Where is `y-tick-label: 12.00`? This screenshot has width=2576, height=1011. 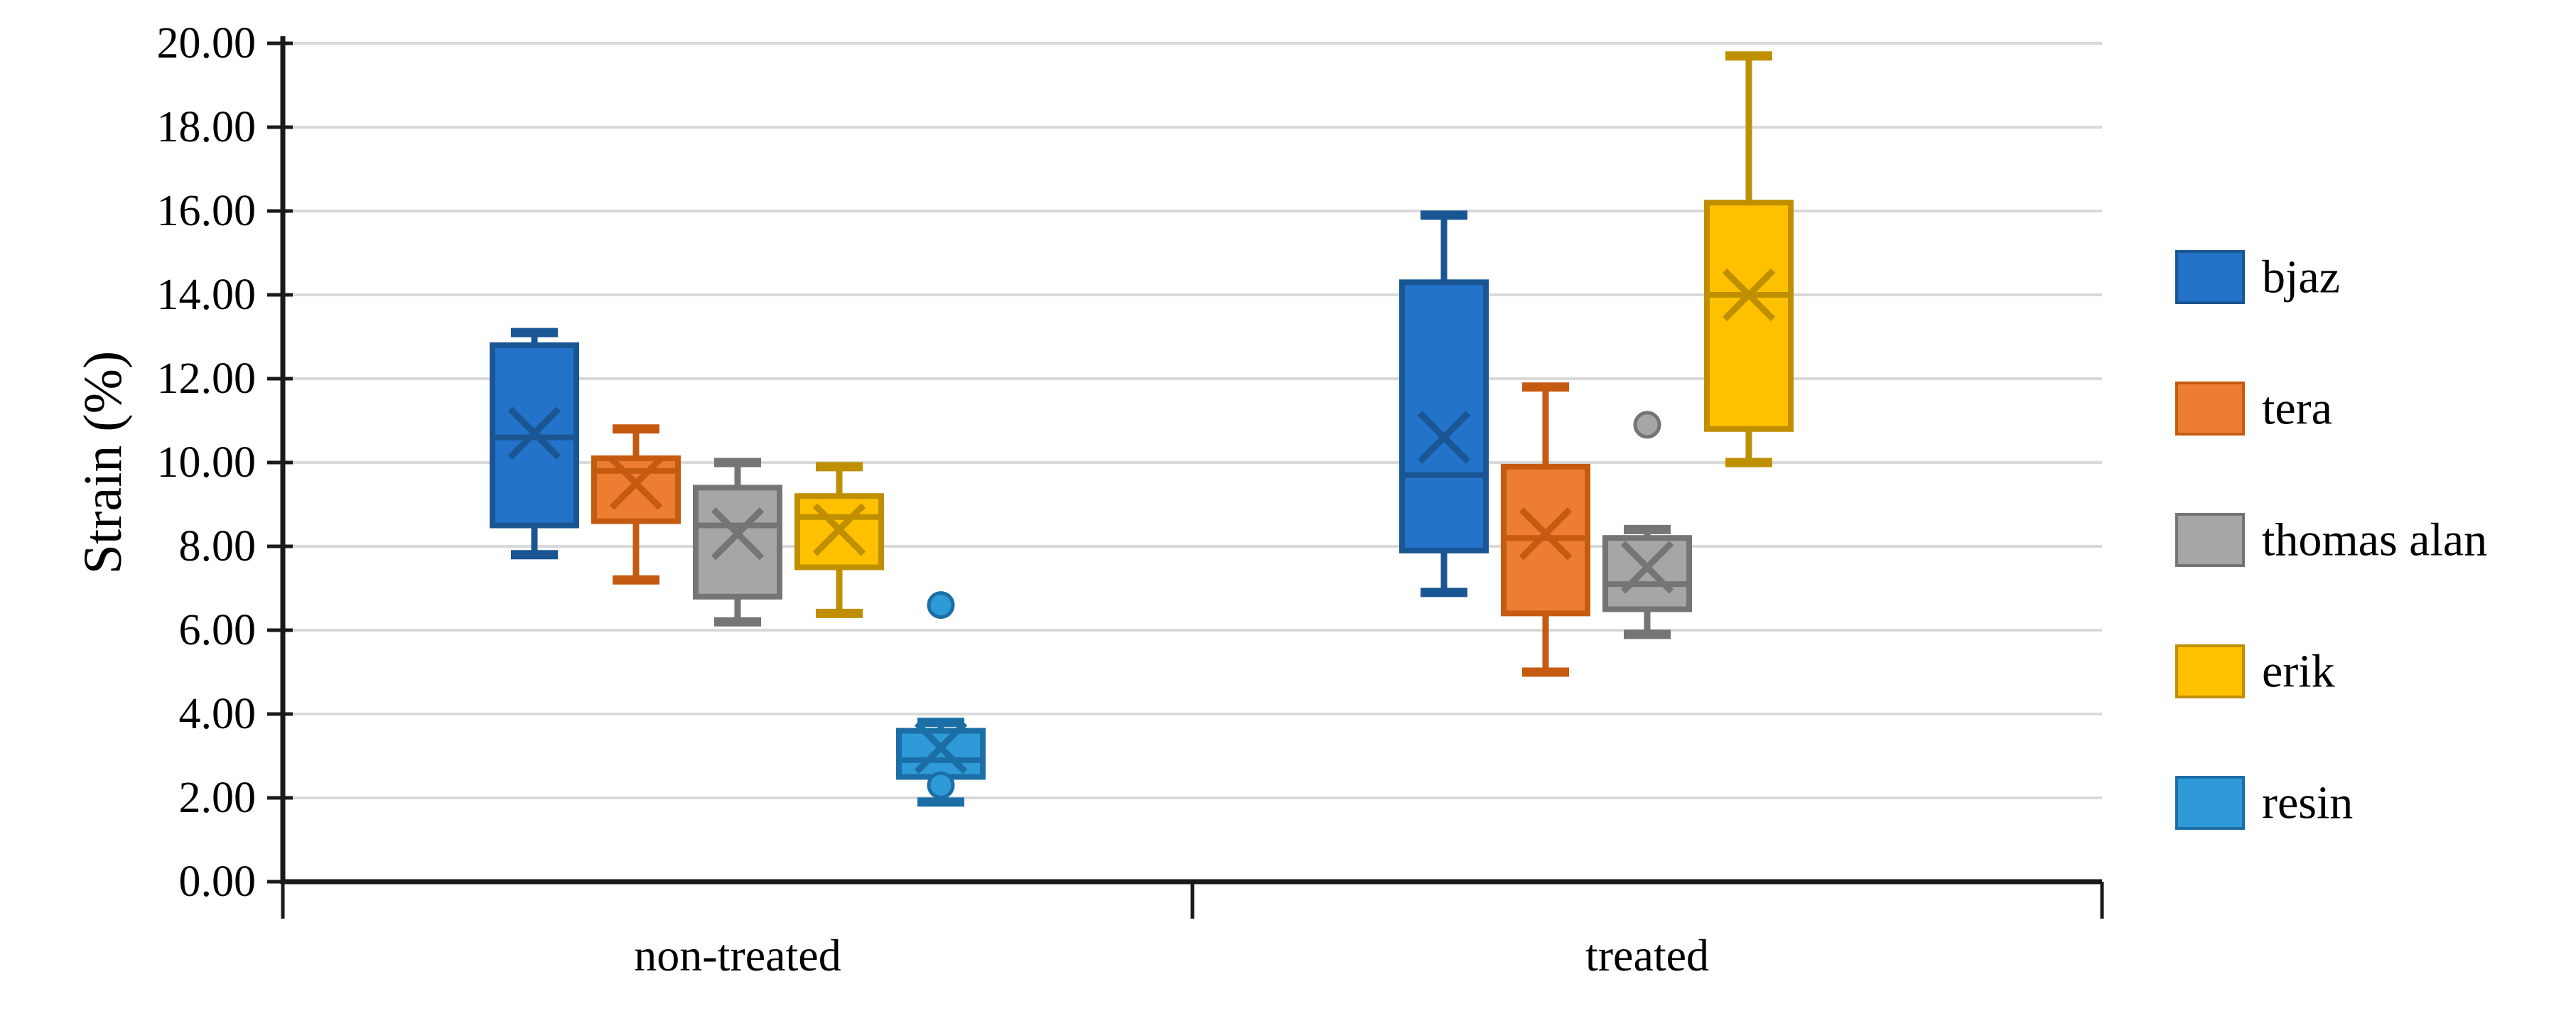 y-tick-label: 12.00 is located at coordinates (207, 379).